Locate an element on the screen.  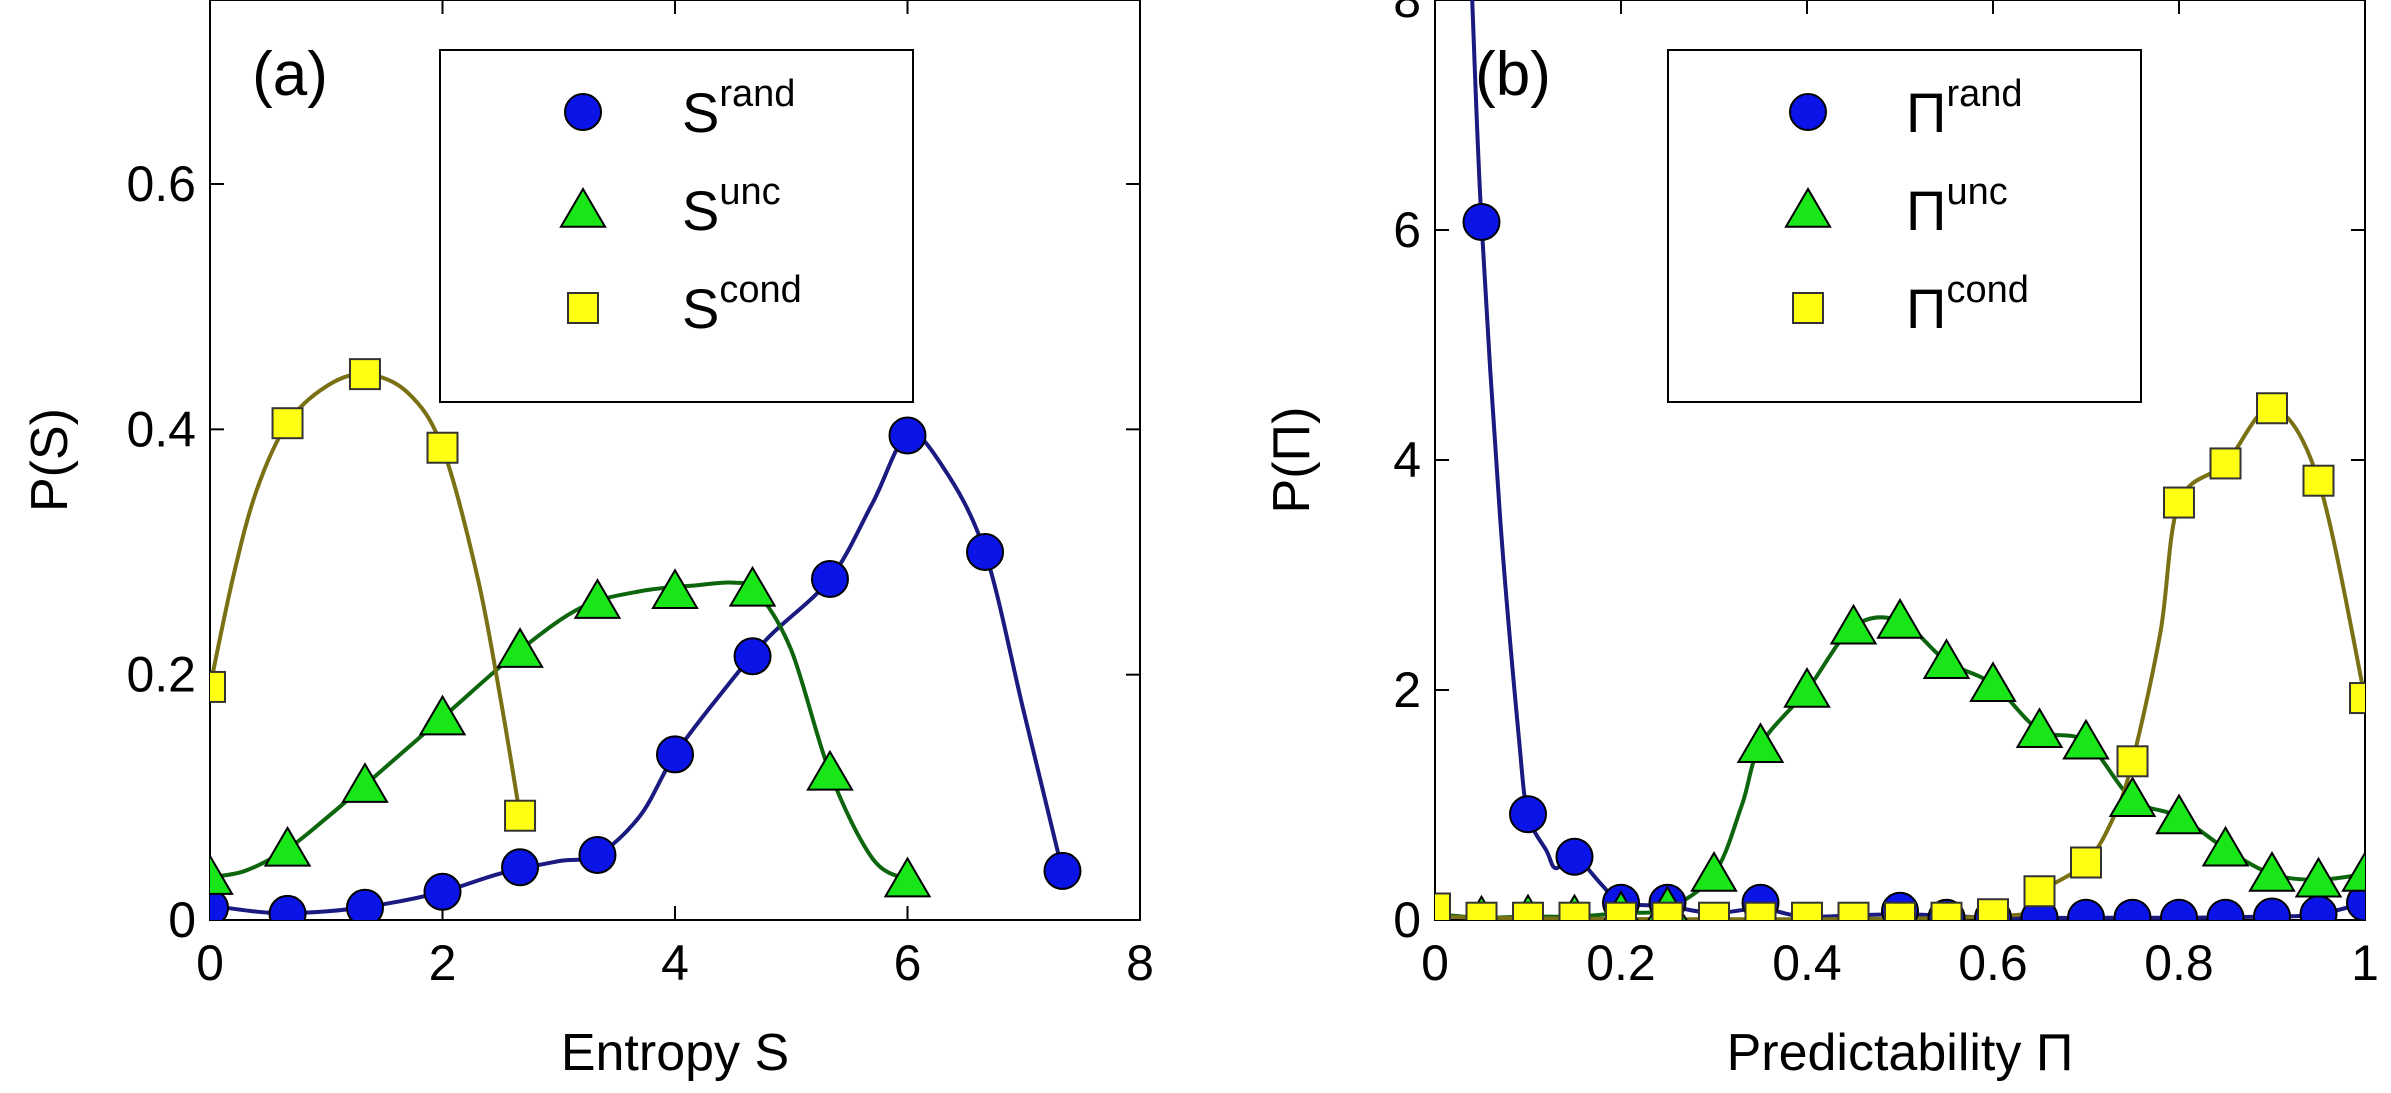
legend-entry-cond: Scond is located at coordinates (742, 304).